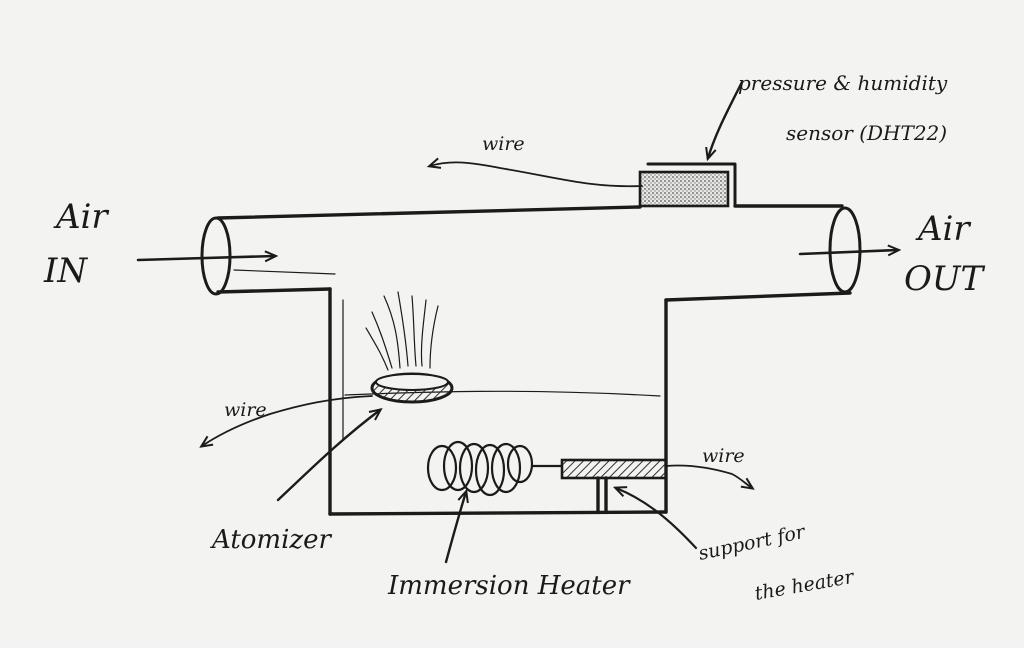 The image size is (1024, 648). Describe the element at coordinates (509, 586) in the screenshot. I see `immersion-heater-label: Immersion Heater` at that location.